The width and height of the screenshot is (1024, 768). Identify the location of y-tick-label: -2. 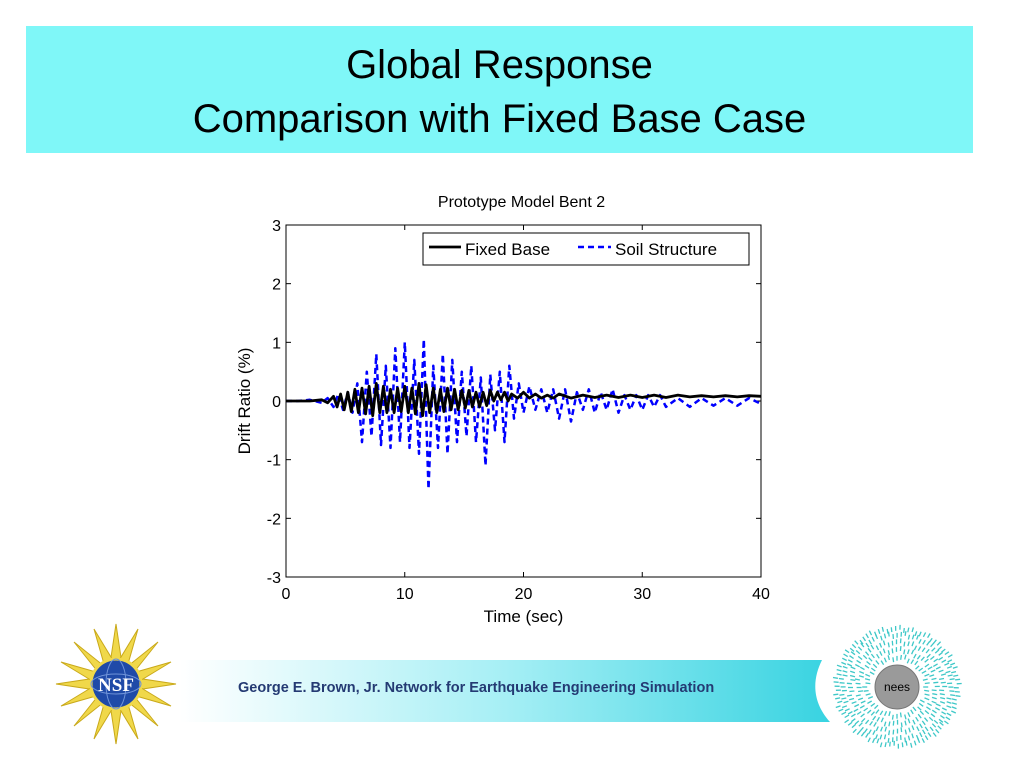
(274, 519).